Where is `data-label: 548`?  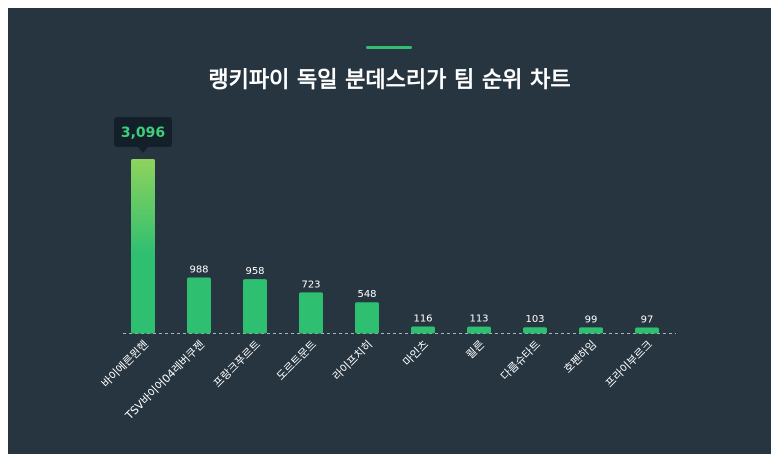 data-label: 548 is located at coordinates (366, 294).